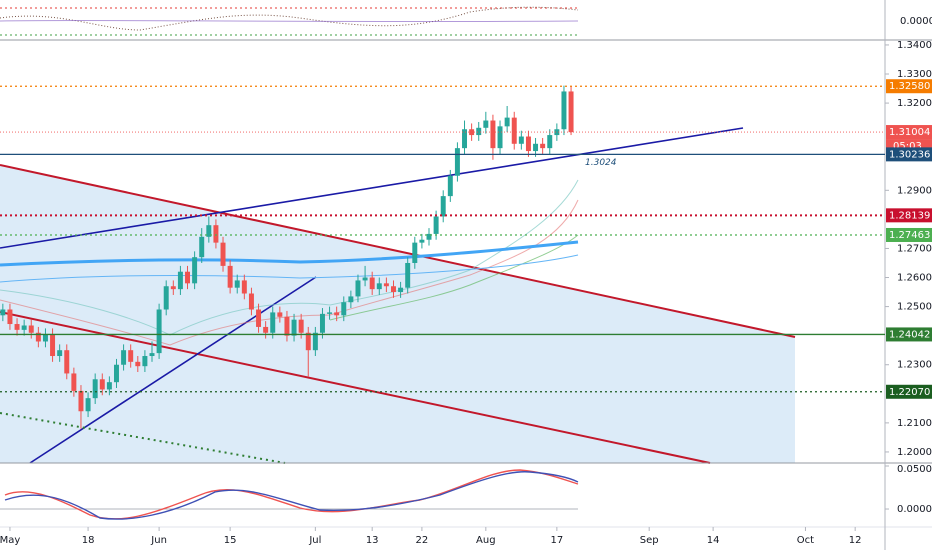  What do you see at coordinates (173, 370) in the screenshot?
I see `trend-line` at bounding box center [173, 370].